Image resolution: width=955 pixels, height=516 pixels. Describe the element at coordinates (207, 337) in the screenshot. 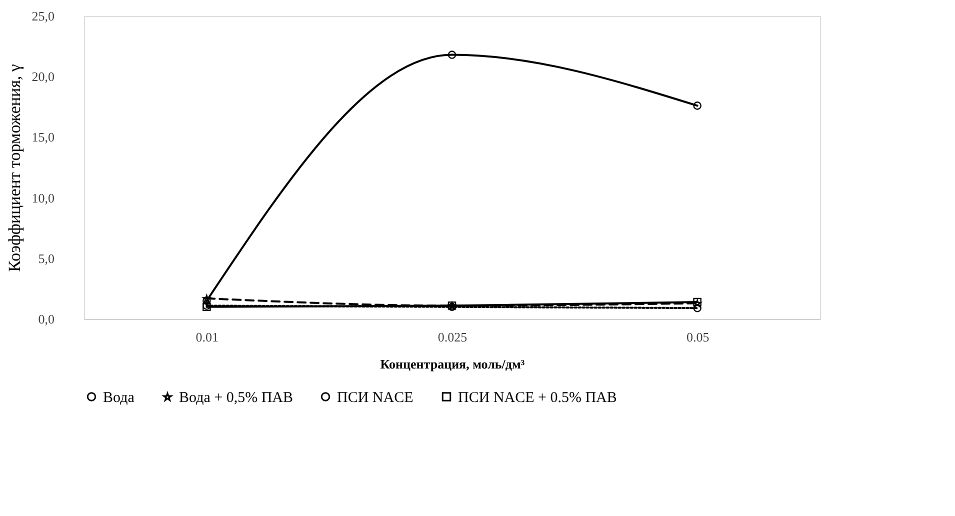

I see `x-tick-label: 0.01` at that location.